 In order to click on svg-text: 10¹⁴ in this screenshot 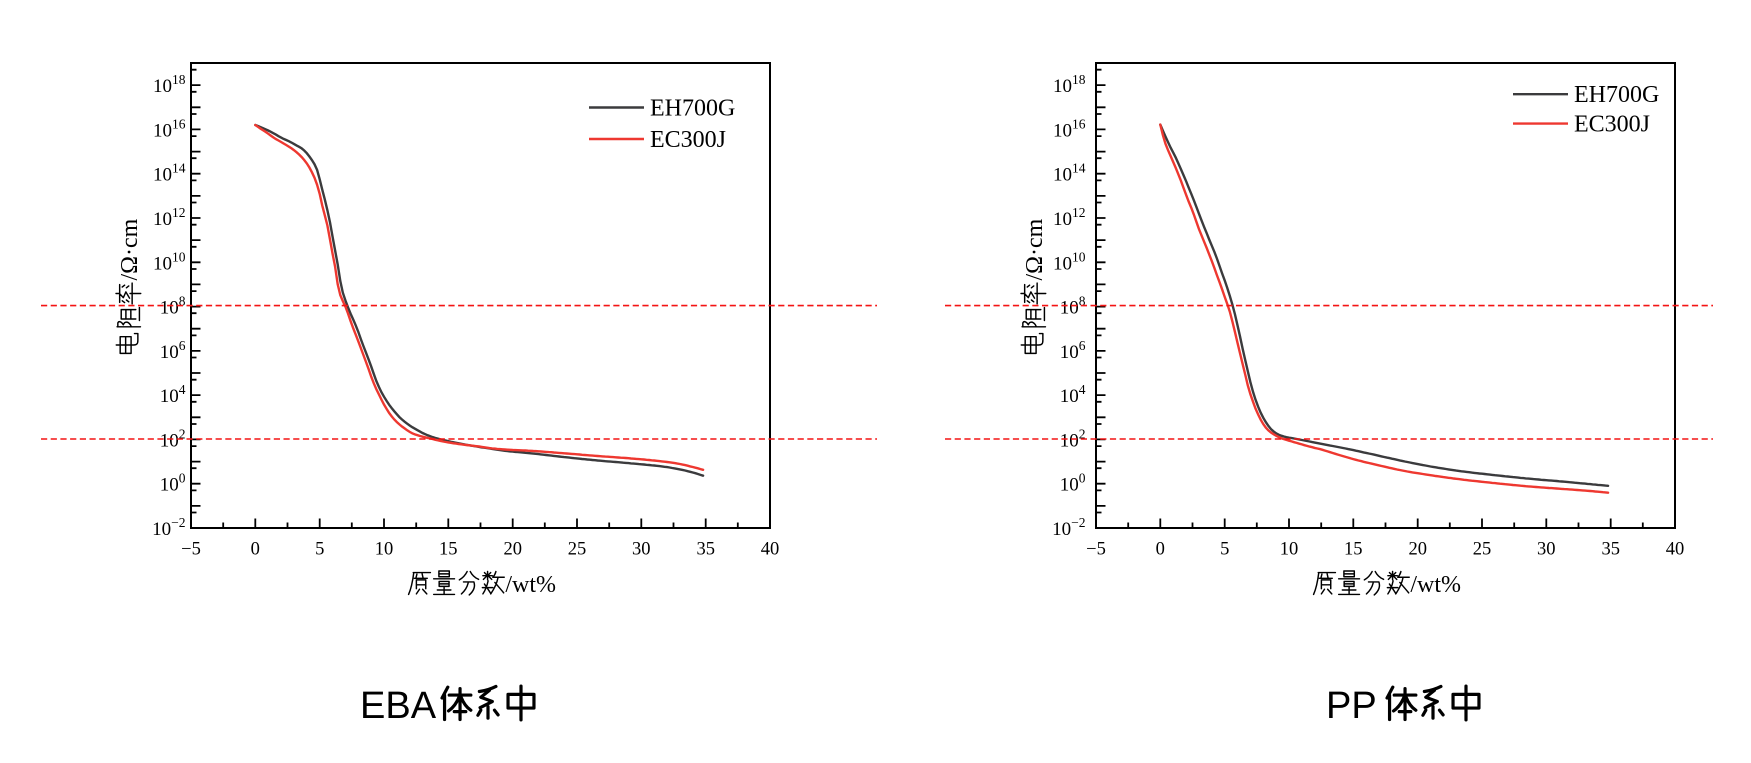, I will do `click(1069, 173)`.